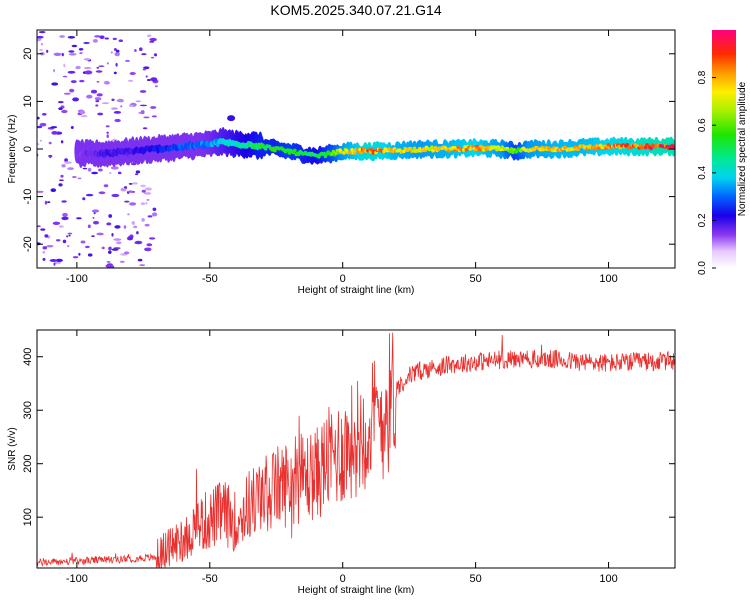  Describe the element at coordinates (608, 579) in the screenshot. I see `snr-xtick-label: 100` at that location.